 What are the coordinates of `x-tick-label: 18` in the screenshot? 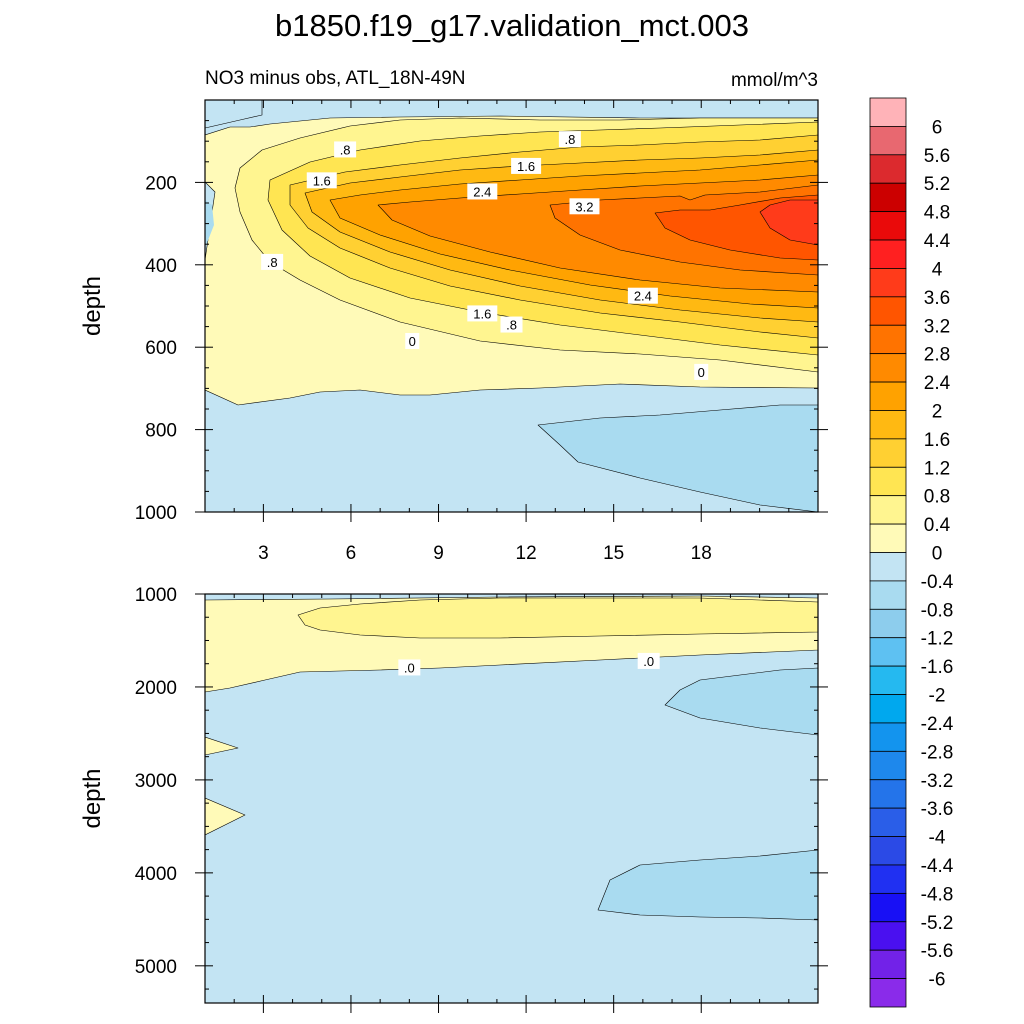 It's located at (701, 553).